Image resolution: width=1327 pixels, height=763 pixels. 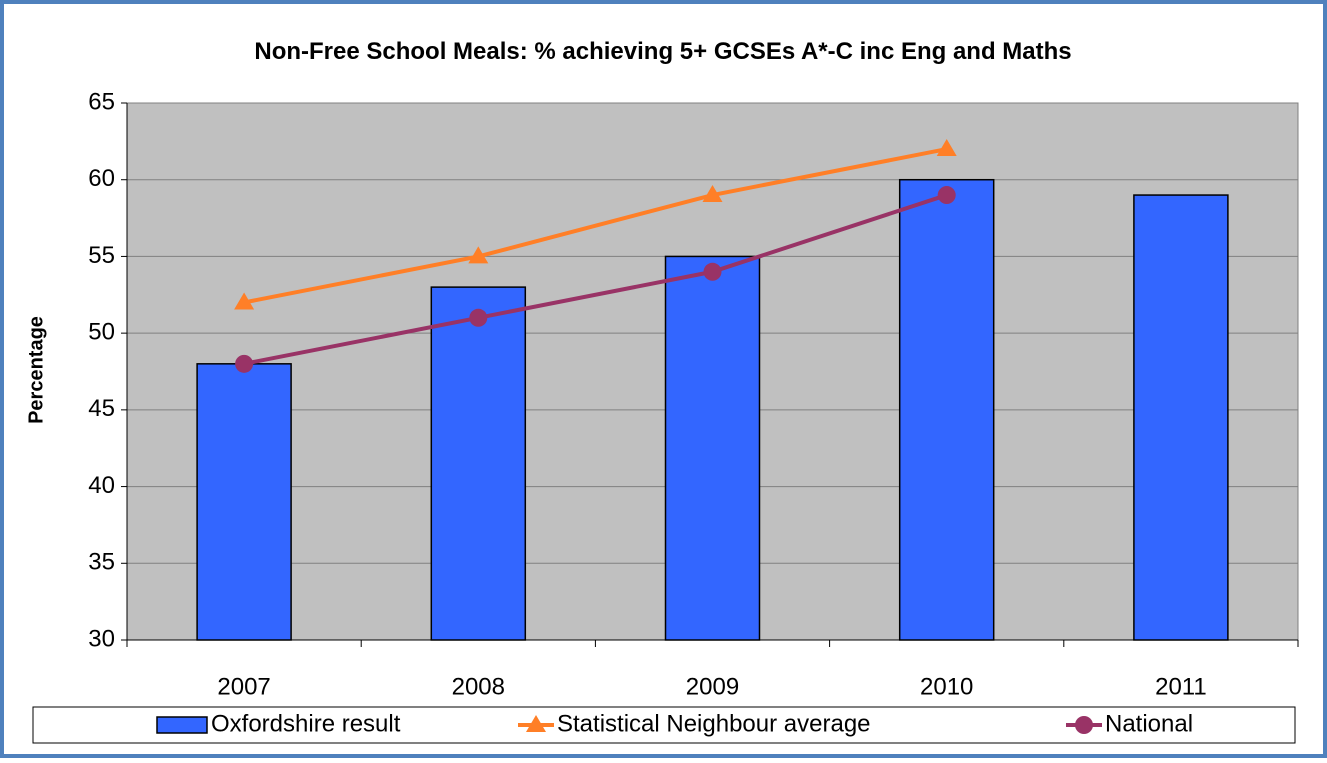 What do you see at coordinates (1149, 723) in the screenshot?
I see `legend-label: National` at bounding box center [1149, 723].